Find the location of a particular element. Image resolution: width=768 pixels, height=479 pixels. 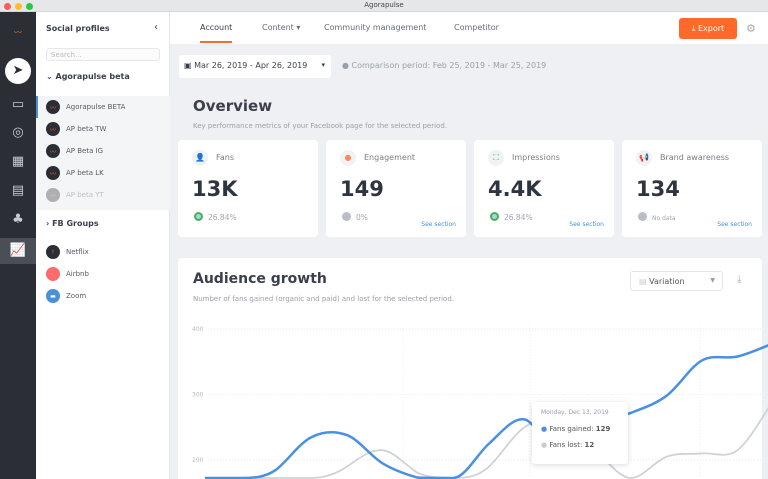

fans-lost-line is located at coordinates (486, 443).